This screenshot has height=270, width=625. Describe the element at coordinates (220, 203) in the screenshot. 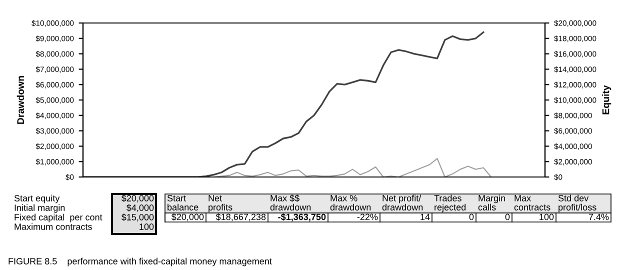

I see `text: Net profits` at that location.